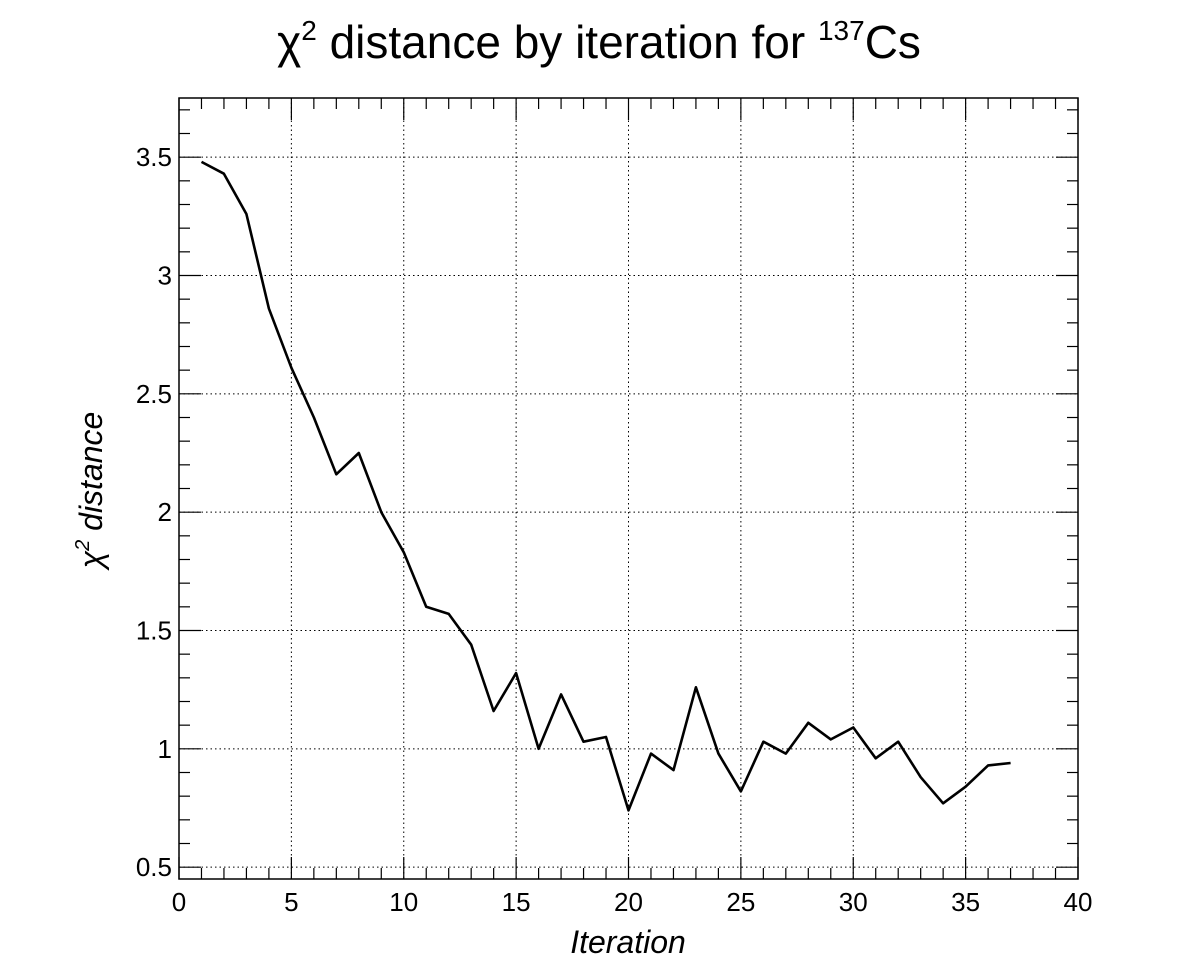 Image resolution: width=1198 pixels, height=976 pixels. I want to click on x-tick-label: 35, so click(965, 902).